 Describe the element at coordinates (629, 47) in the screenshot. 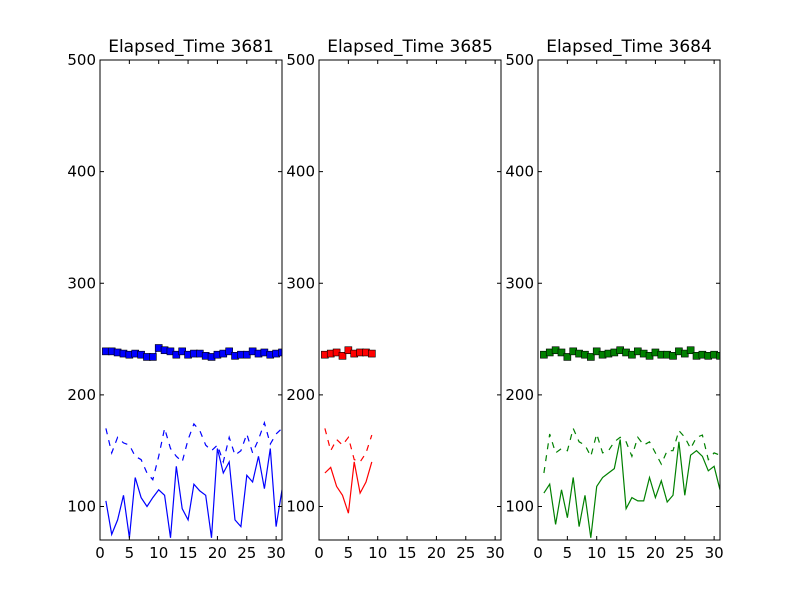

I see `subplot-title: Elapsed_Time 3684` at that location.